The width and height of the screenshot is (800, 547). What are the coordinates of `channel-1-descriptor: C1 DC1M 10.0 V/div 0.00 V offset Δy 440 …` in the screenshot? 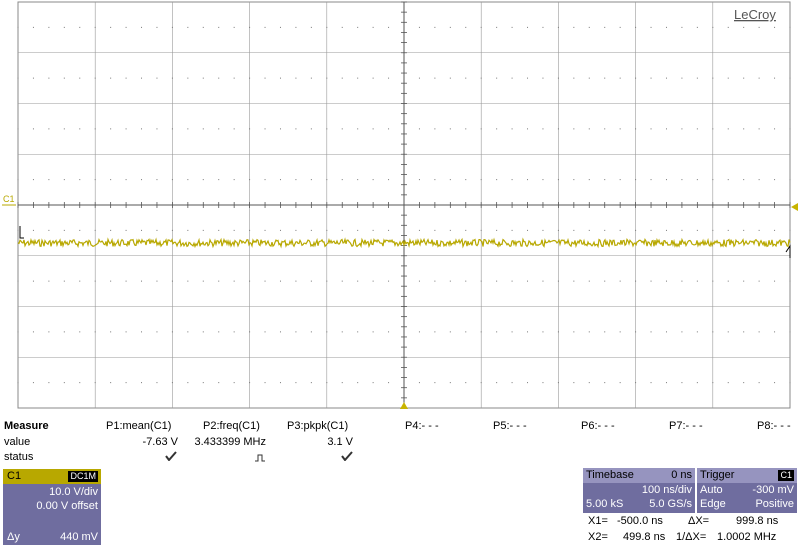 It's located at (52, 507).